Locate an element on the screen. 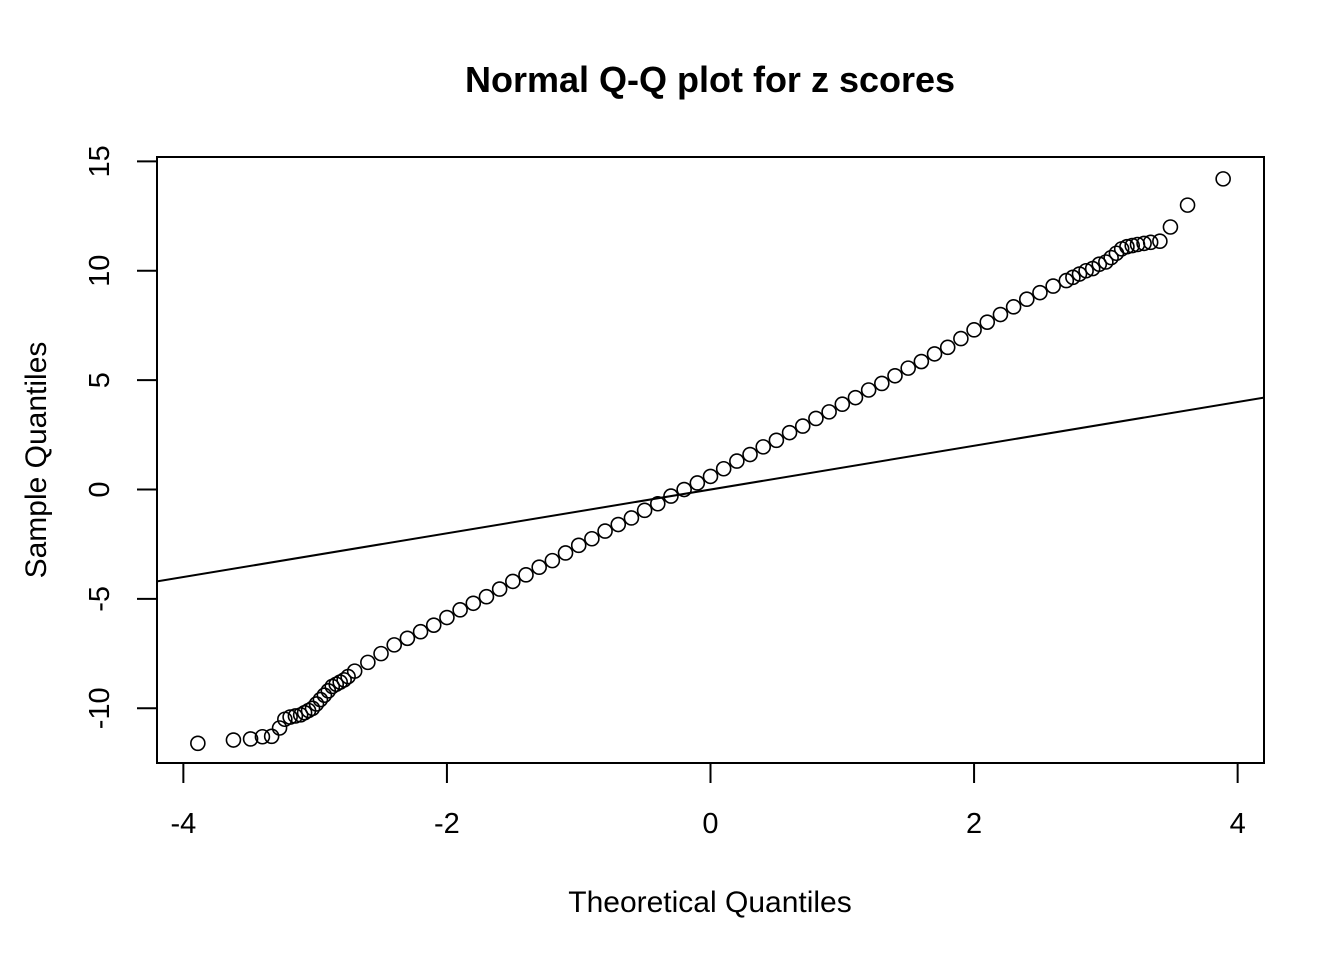 The height and width of the screenshot is (965, 1344). x-axis-title: Theoretical Quantiles is located at coordinates (709, 902).